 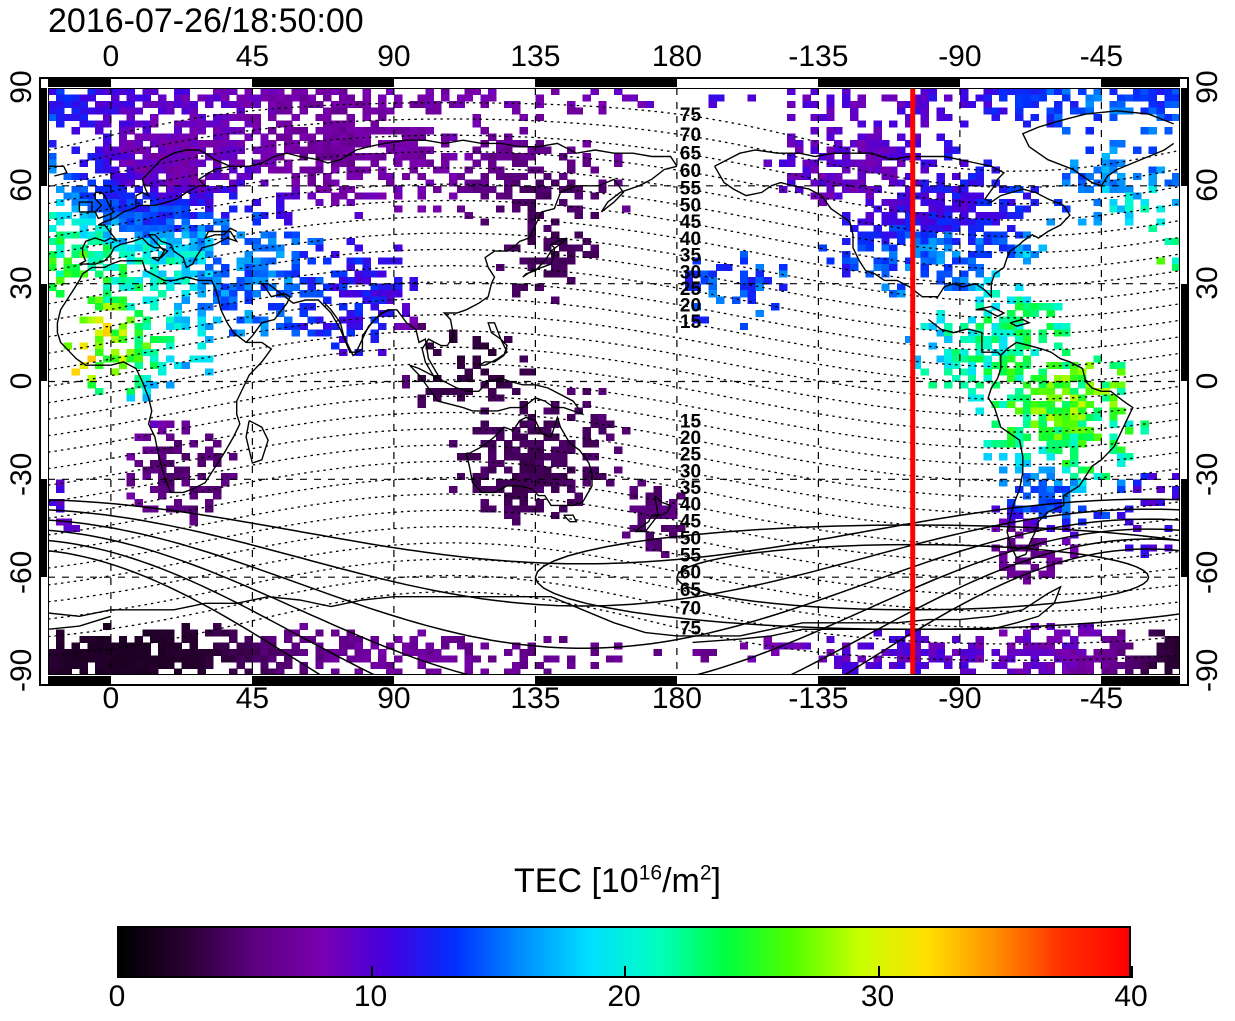 What do you see at coordinates (1101, 698) in the screenshot?
I see `x-tick-label-bottom: -45` at bounding box center [1101, 698].